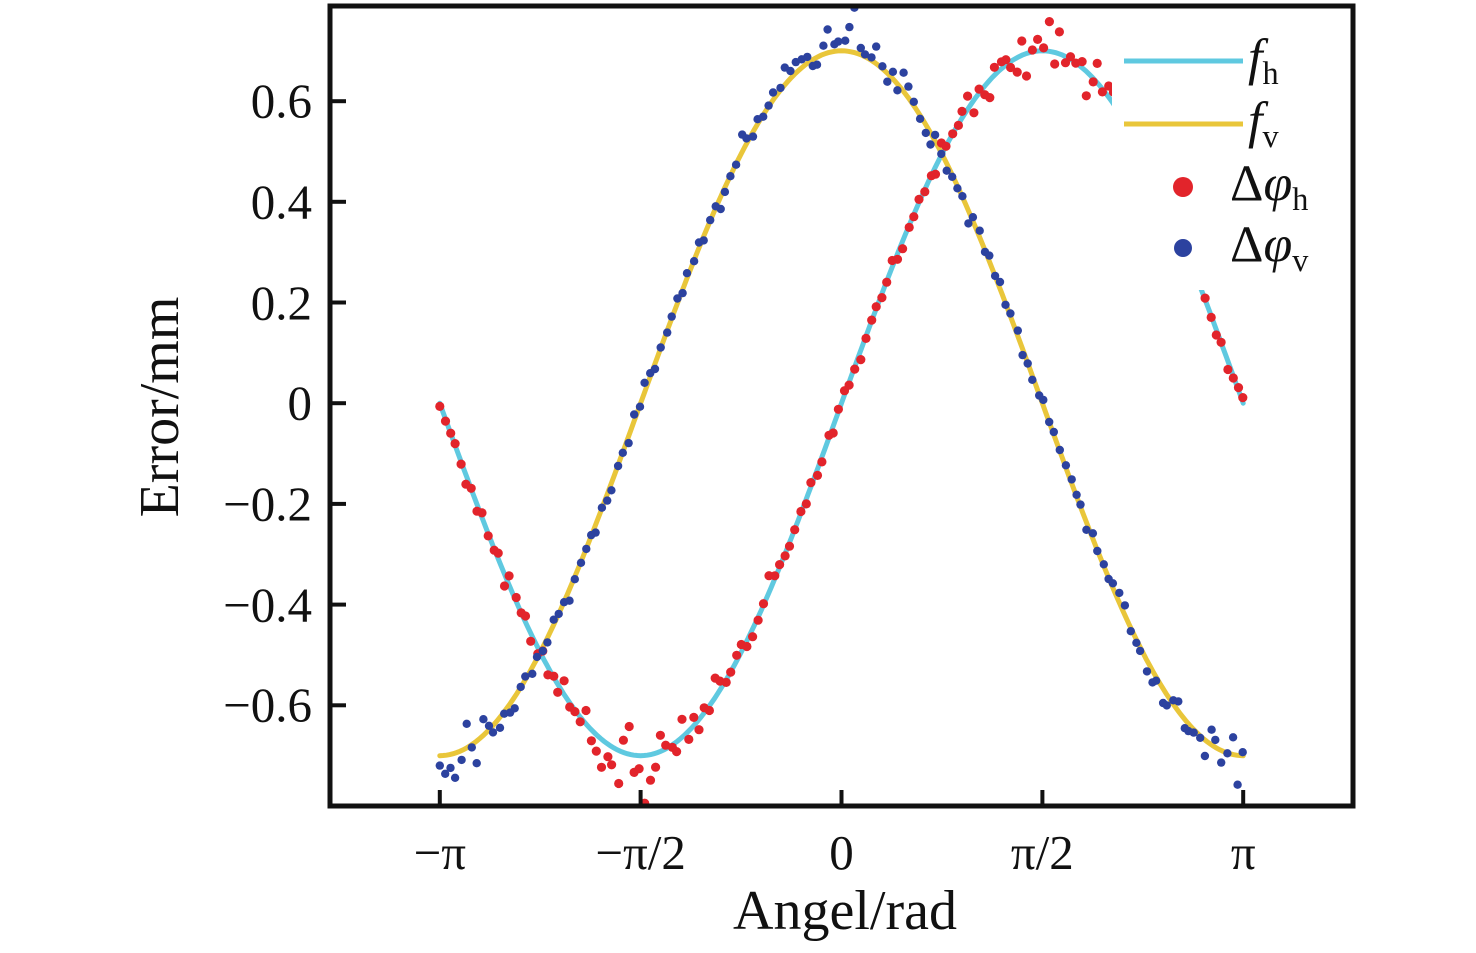  Describe the element at coordinates (1270, 136) in the screenshot. I see `legend-fv-subscript: v` at that location.